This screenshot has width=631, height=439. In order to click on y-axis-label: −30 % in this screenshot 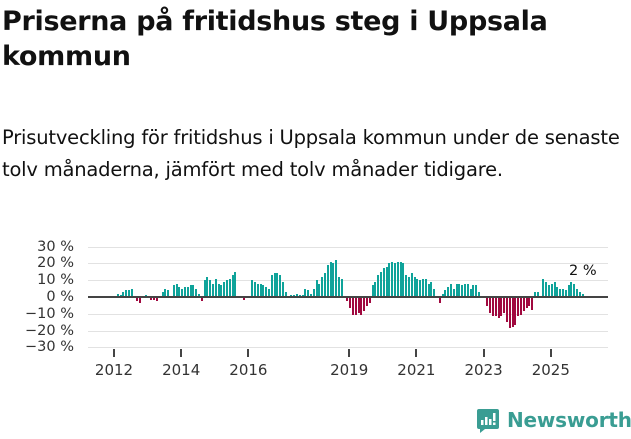, I will do `click(49, 347)`.